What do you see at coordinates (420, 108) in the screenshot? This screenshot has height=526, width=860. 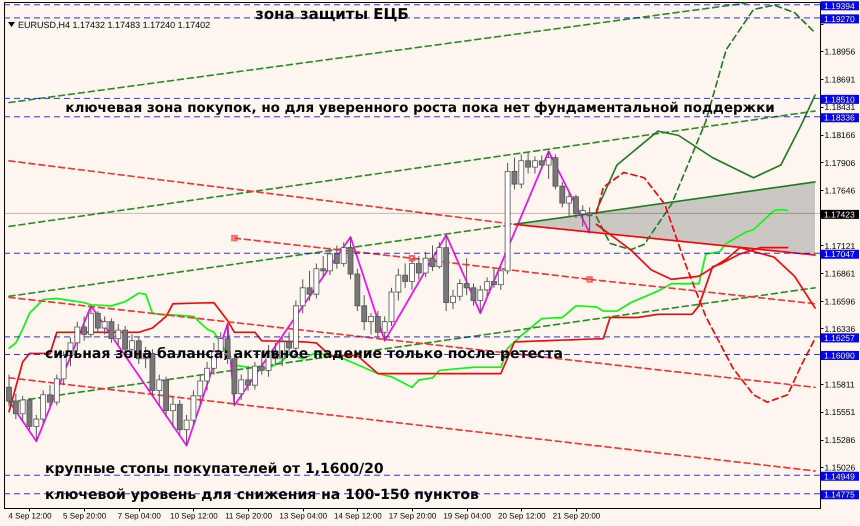 I see `annotation: ключевая зона покупок, но для уверенного роста пока нет фундаментальной поддержки` at bounding box center [420, 108].